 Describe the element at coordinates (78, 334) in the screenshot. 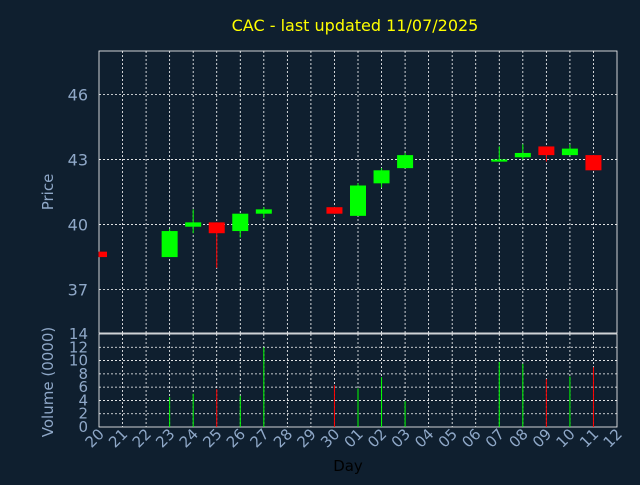

I see `volume-tick-label: 14` at that location.